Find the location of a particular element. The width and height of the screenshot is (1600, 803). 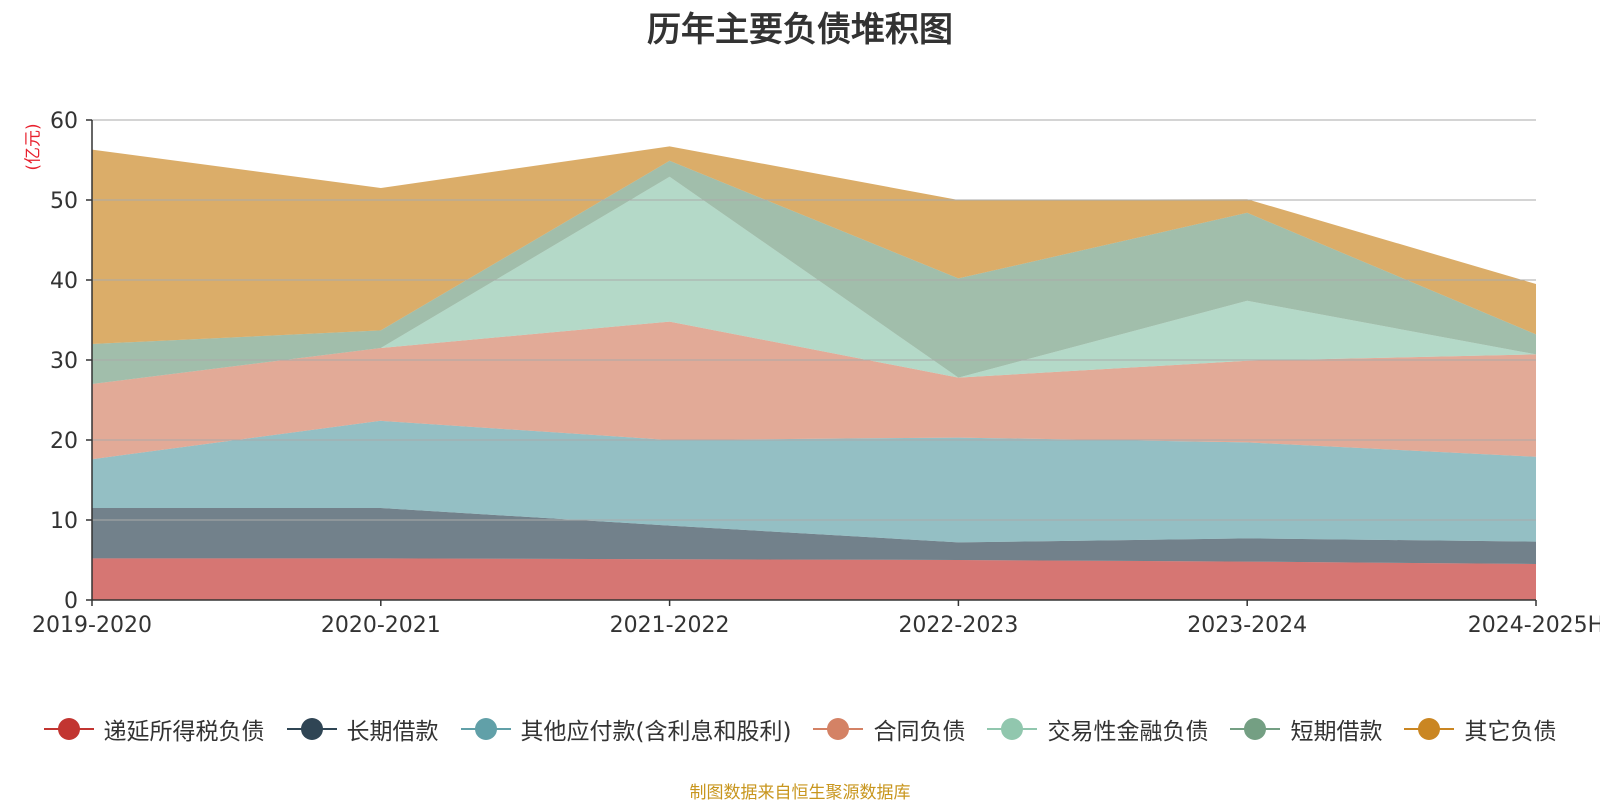

y-tick-label: 20 is located at coordinates (64, 441).